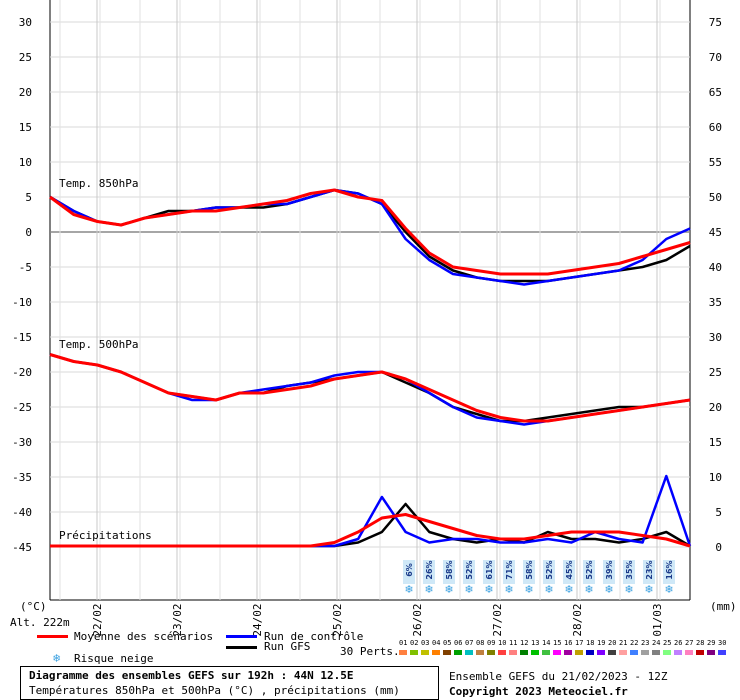 The image size is (740, 700). What do you see at coordinates (535, 643) in the screenshot?
I see `pert-id: 13` at bounding box center [535, 643].